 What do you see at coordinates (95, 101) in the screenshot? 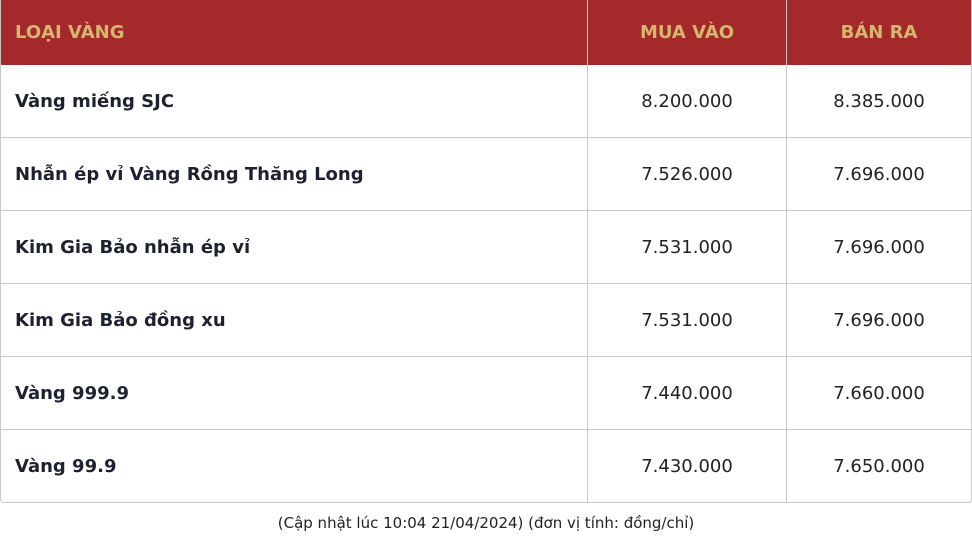
I see `gold-type-cell: Vàng miếng SJC` at bounding box center [95, 101].